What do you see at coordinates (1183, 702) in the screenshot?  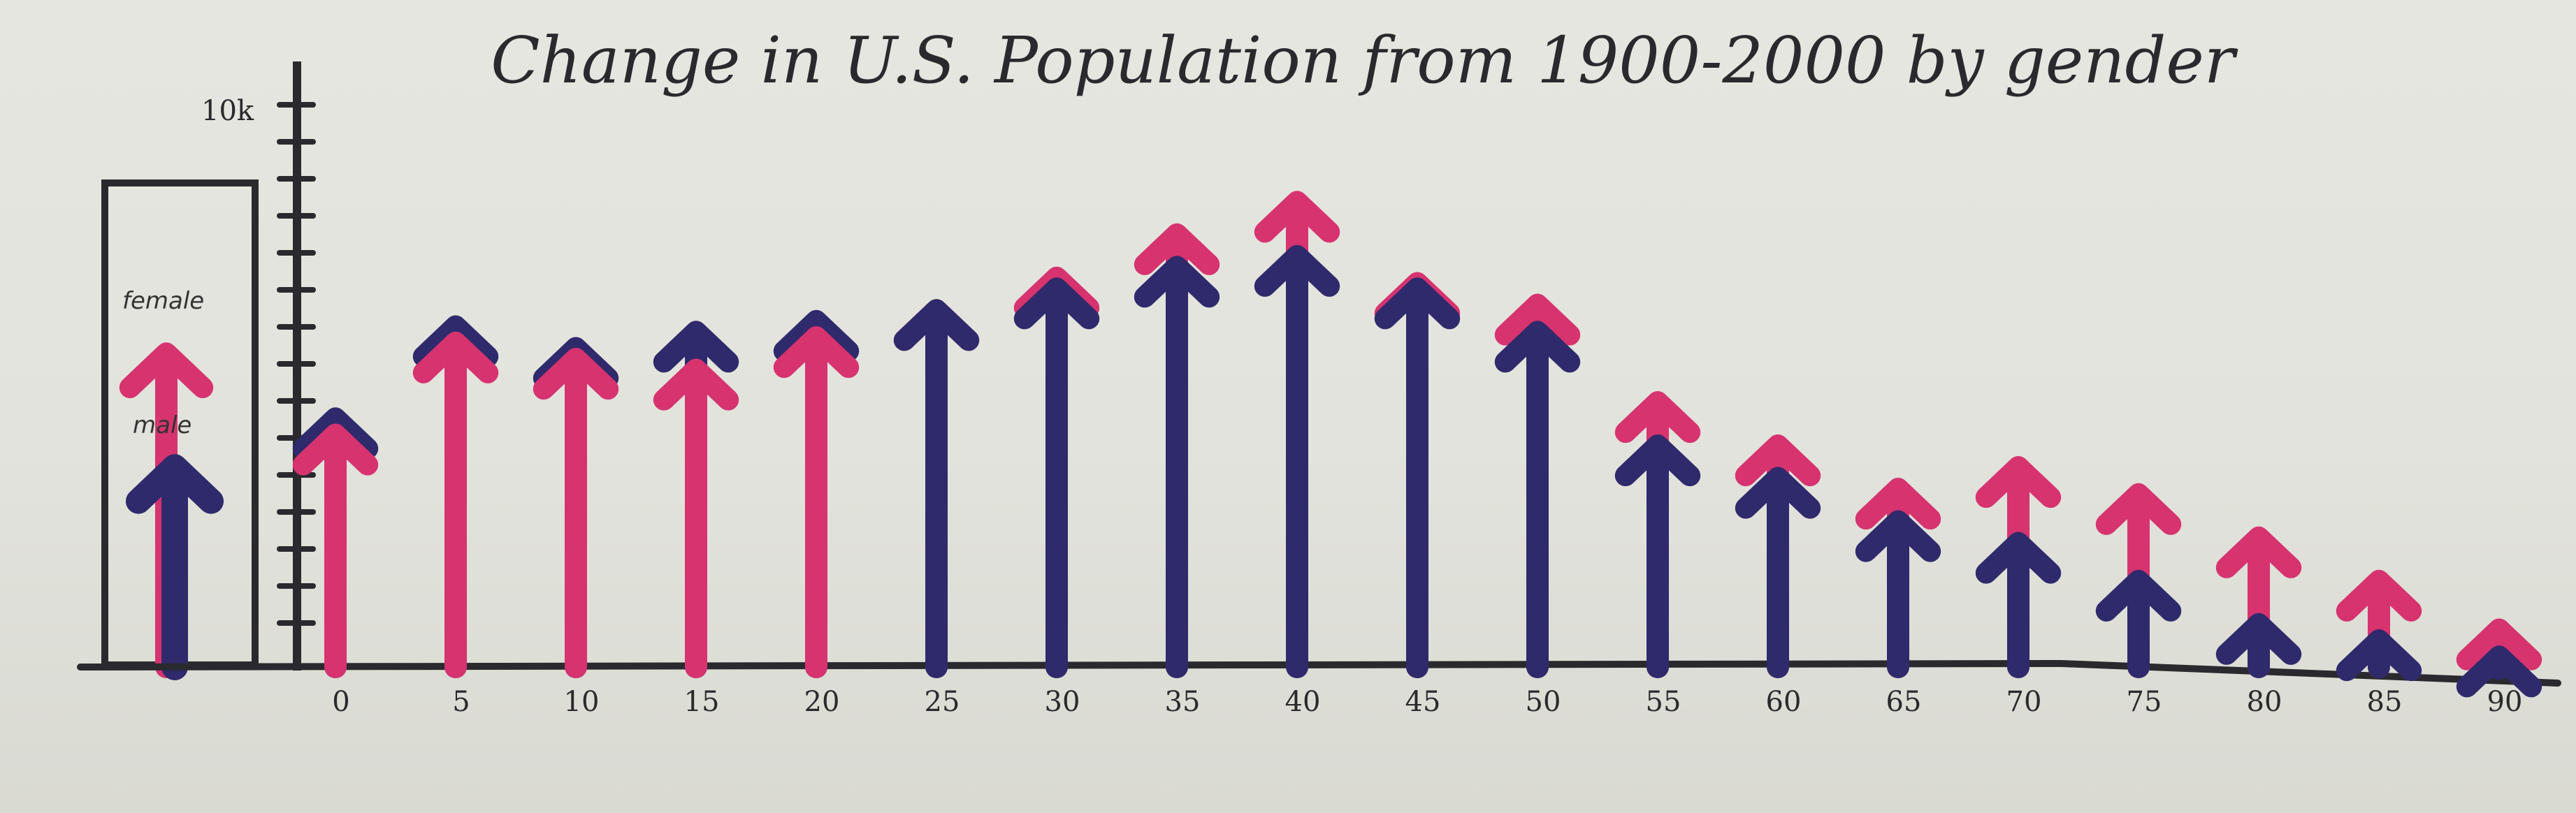 I see `x-tick-label: 35` at bounding box center [1183, 702].